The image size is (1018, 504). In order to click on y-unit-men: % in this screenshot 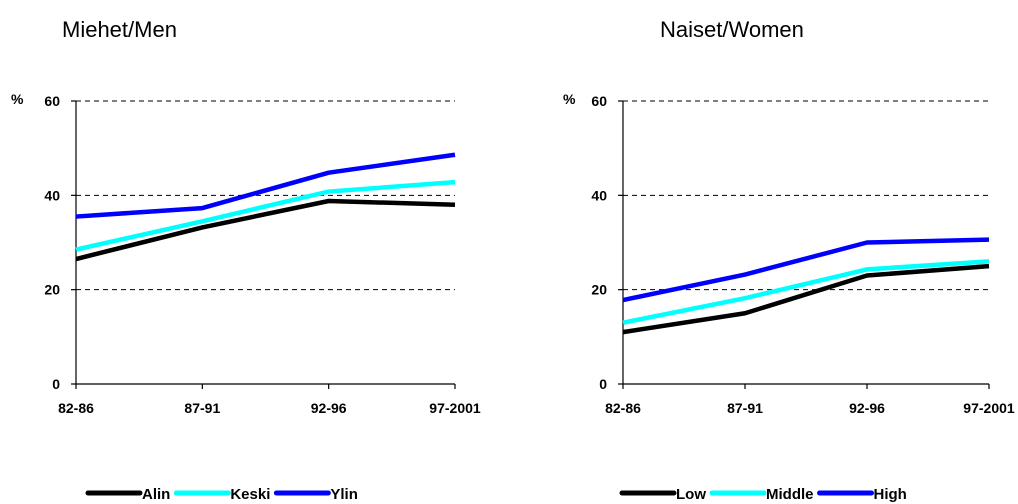, I will do `click(17, 99)`.